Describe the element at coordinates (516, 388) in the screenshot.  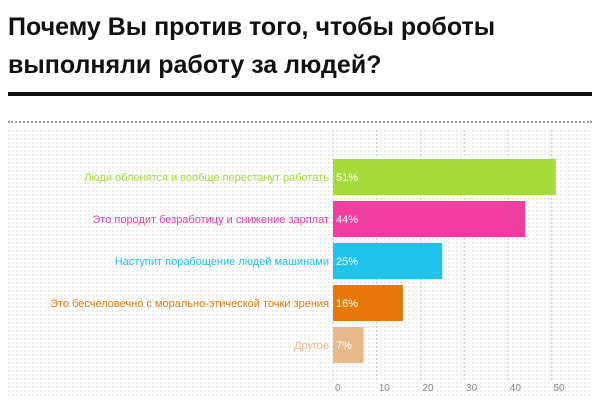
I see `x-tick-label: 40` at that location.